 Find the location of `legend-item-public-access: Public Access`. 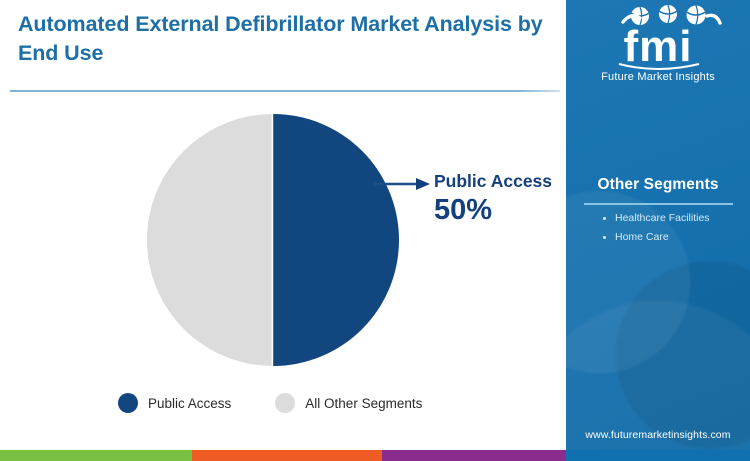

legend-item-public-access: Public Access is located at coordinates (174, 403).